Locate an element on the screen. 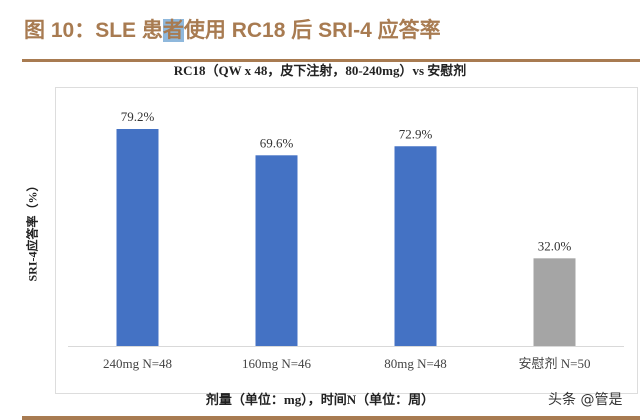  x-tick-label: 80mg N=48 is located at coordinates (415, 363).